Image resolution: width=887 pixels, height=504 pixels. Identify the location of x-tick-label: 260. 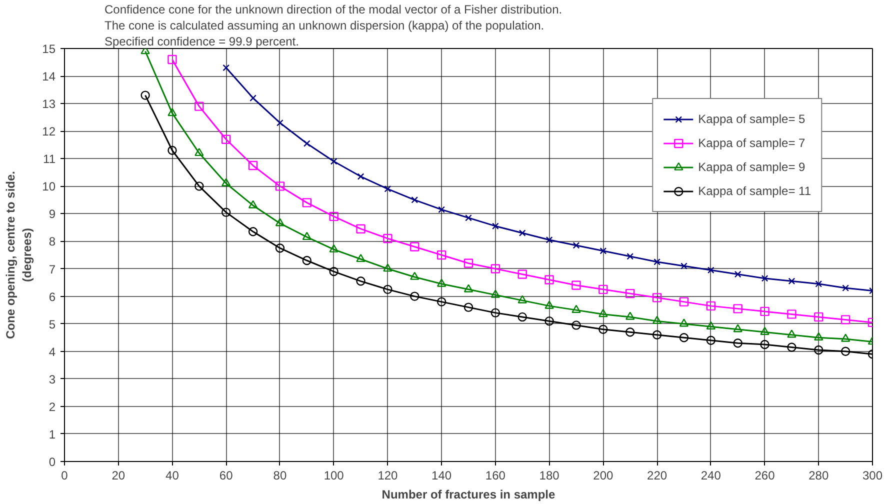
(765, 475).